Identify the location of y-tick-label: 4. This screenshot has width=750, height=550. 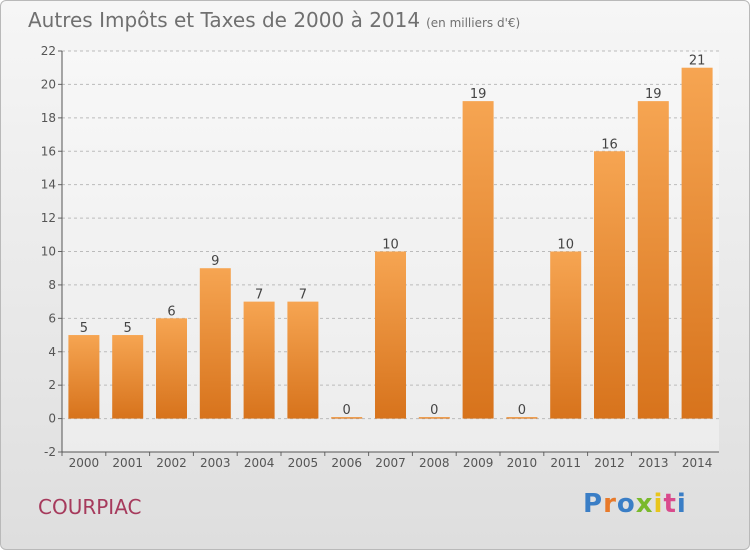
(52, 352).